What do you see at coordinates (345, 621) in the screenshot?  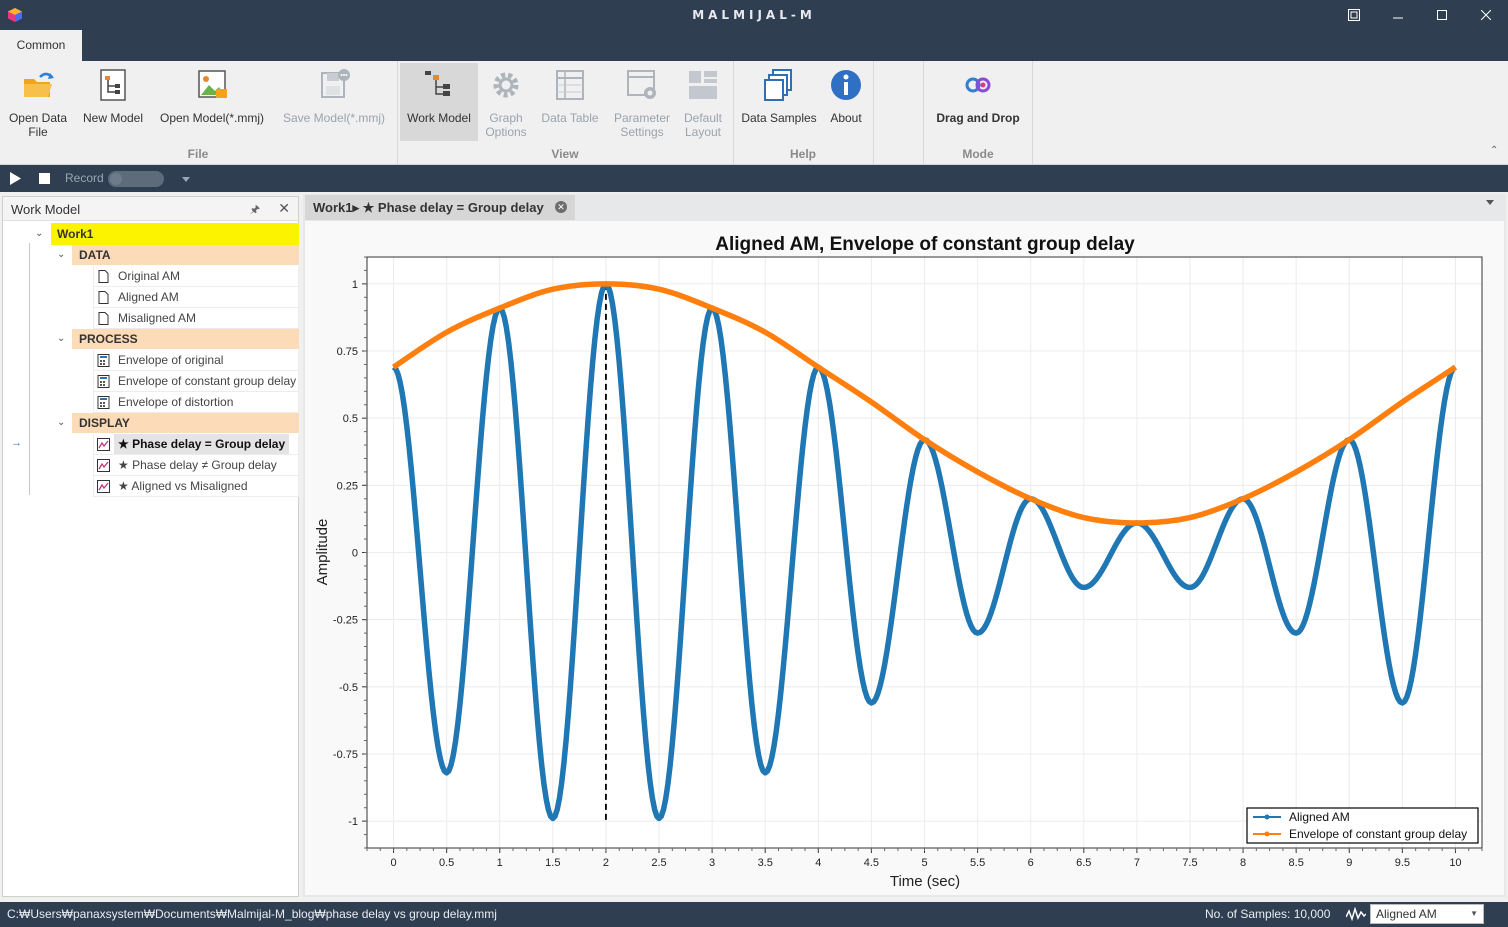 I see `y-tick-label: -0.25` at bounding box center [345, 621].